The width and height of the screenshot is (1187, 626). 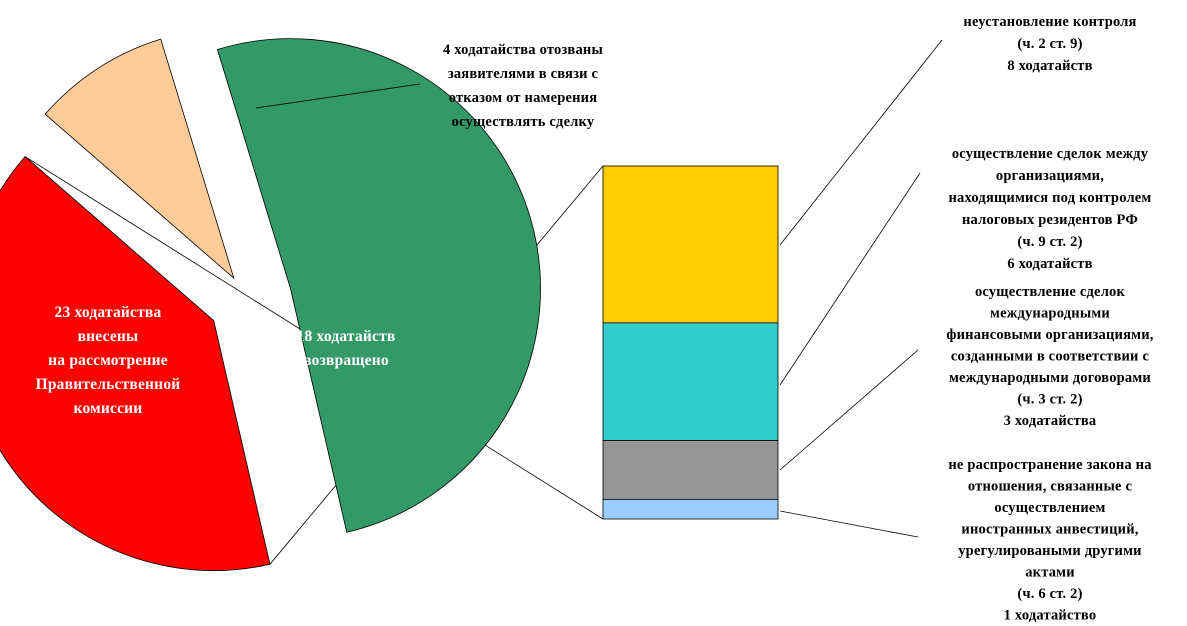 I want to click on label-rf-residents-line: (ч. 9 ст. 2), so click(x=1049, y=242).